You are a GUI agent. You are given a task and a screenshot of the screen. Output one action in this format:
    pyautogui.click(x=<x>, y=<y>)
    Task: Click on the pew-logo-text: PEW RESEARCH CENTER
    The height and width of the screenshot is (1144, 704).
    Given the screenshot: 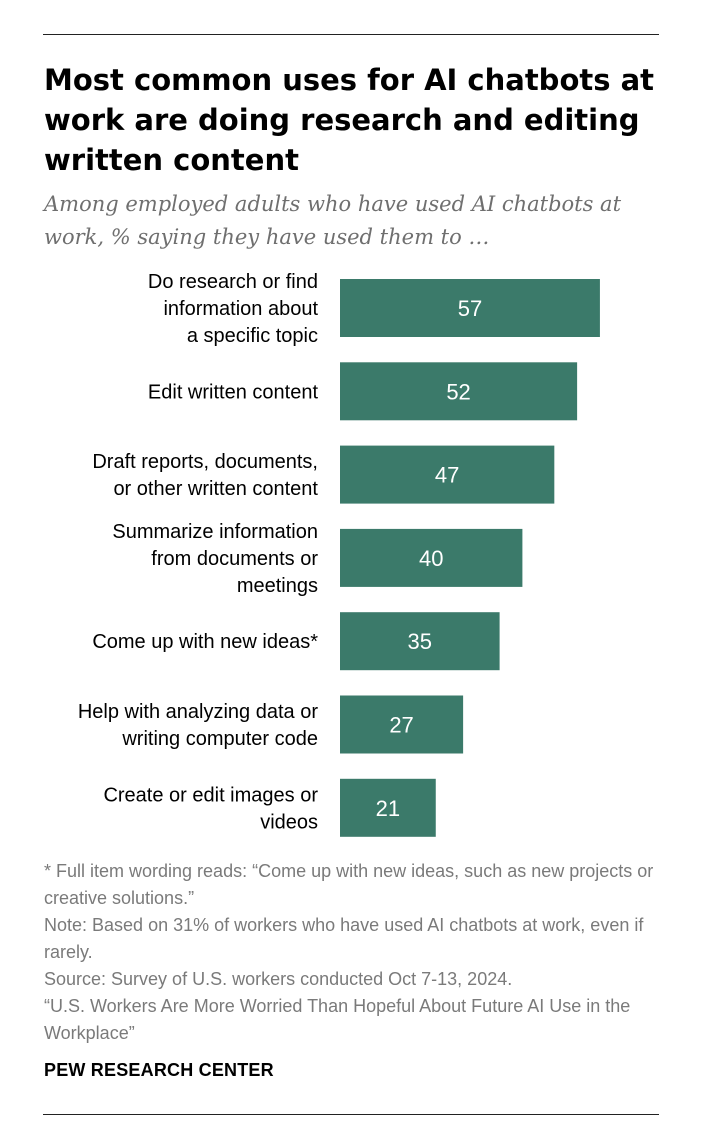 What is the action you would take?
    pyautogui.click(x=159, y=1070)
    